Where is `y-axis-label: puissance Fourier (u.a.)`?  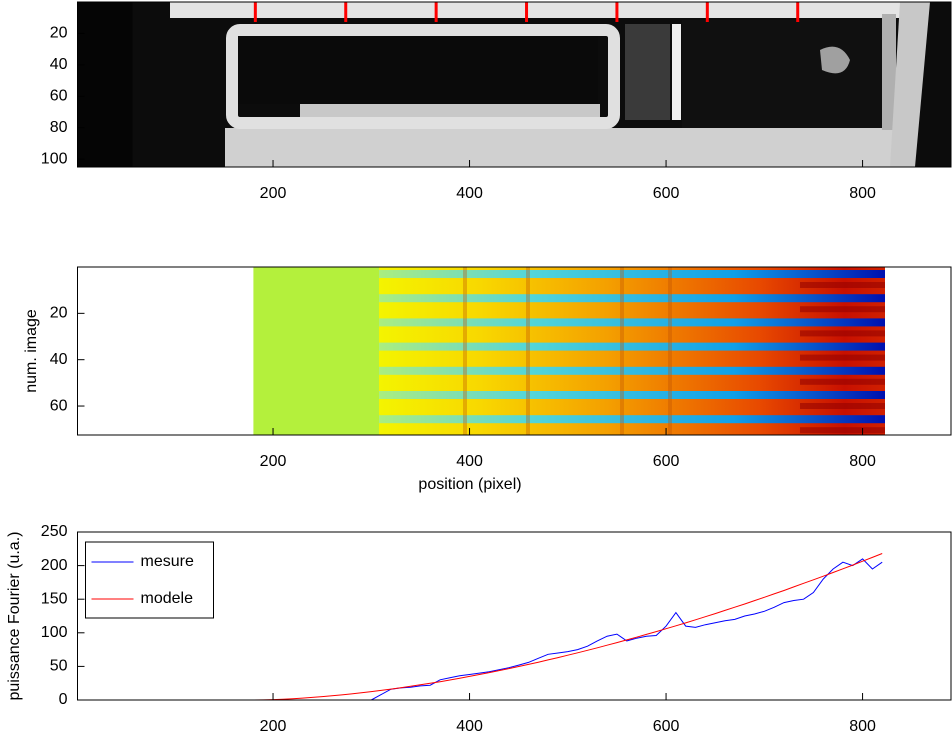
y-axis-label: puissance Fourier (u.a.) is located at coordinates (14, 616).